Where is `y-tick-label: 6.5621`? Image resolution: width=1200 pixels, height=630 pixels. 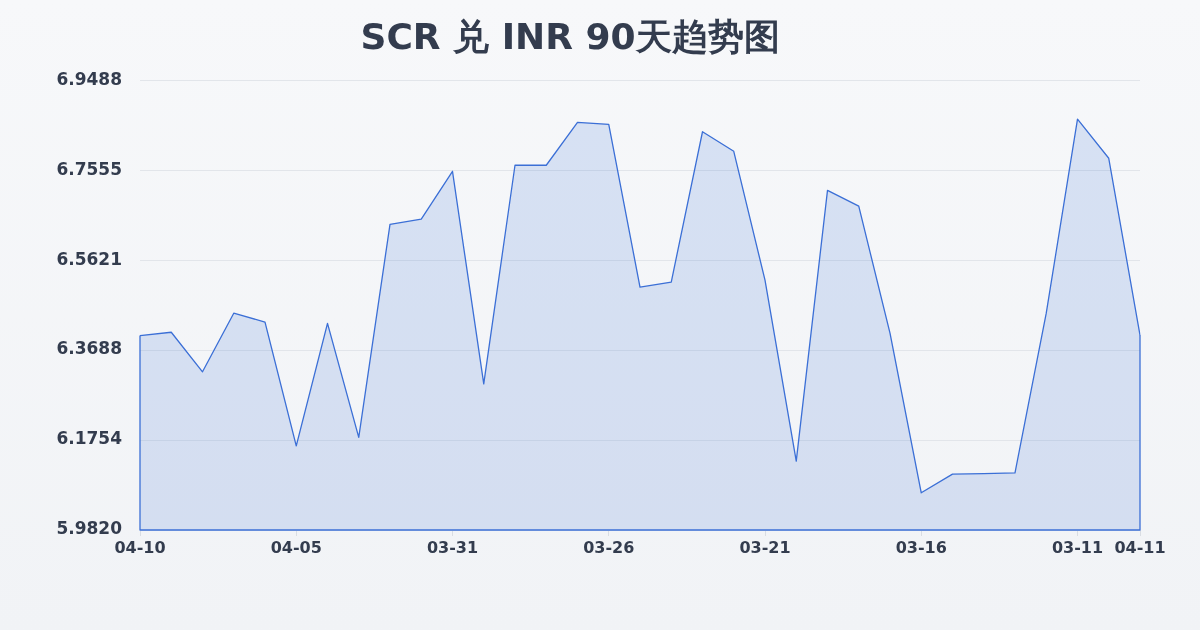 y-tick-label: 6.5621 is located at coordinates (89, 258).